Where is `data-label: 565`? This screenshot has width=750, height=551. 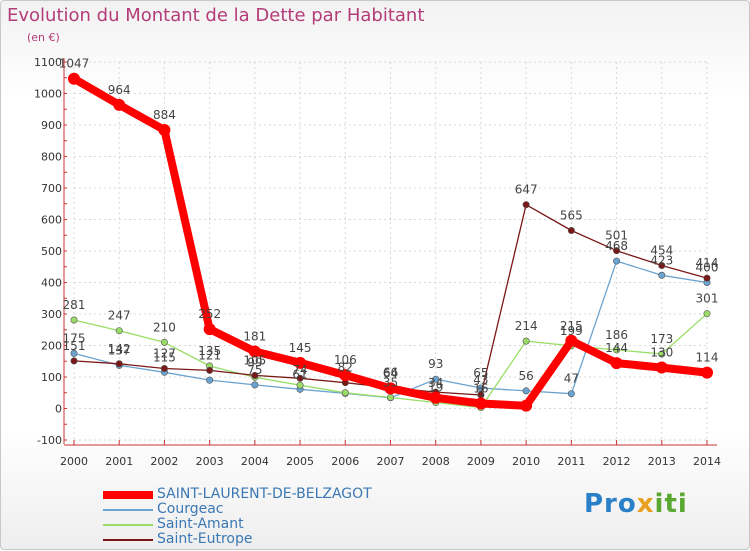 data-label: 565 is located at coordinates (571, 216).